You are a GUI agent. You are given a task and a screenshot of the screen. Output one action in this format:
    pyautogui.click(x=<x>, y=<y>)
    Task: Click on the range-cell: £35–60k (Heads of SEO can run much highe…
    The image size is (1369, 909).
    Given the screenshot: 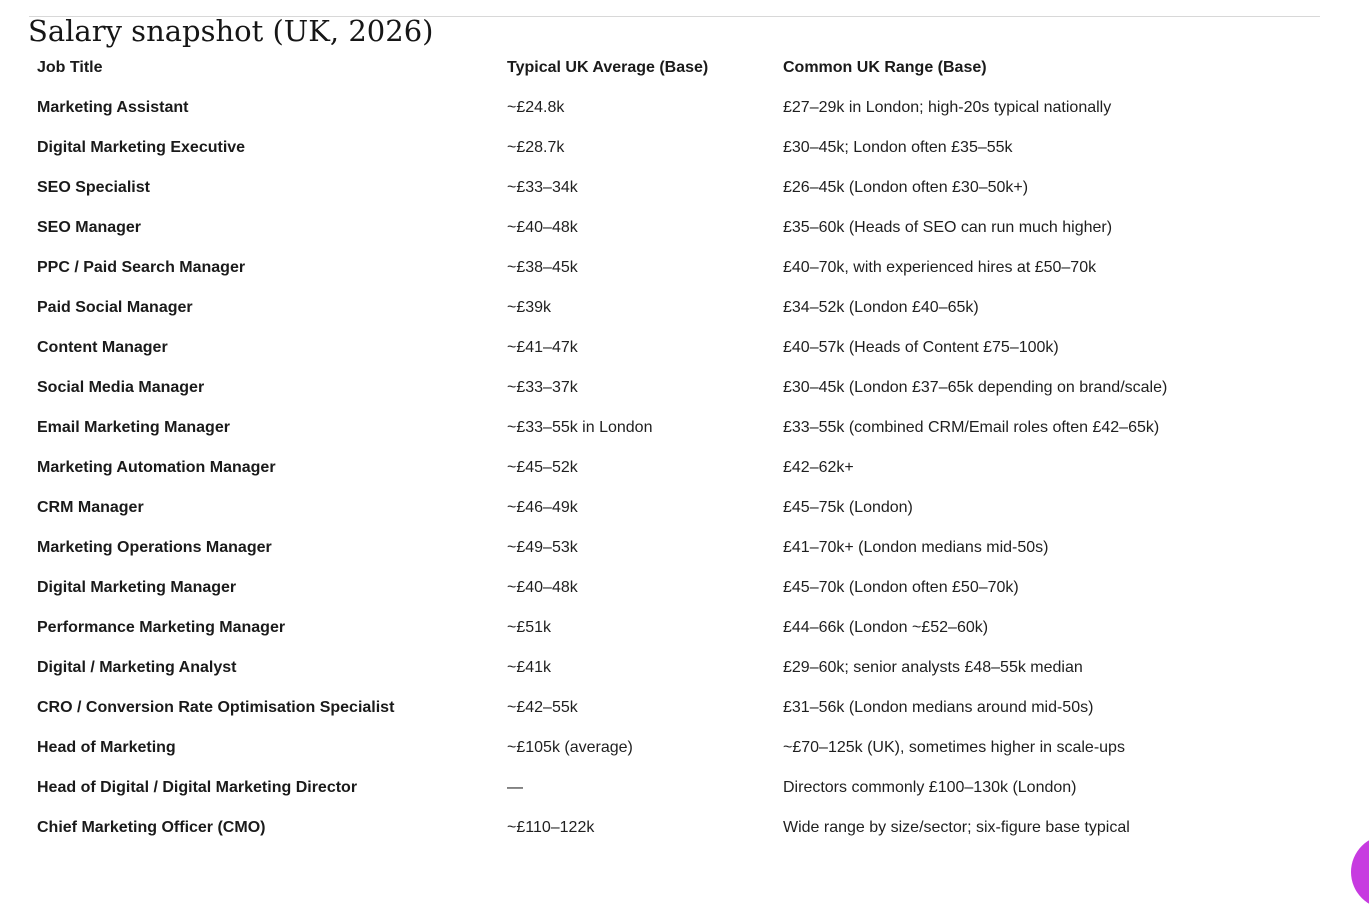 What is the action you would take?
    pyautogui.click(x=948, y=227)
    